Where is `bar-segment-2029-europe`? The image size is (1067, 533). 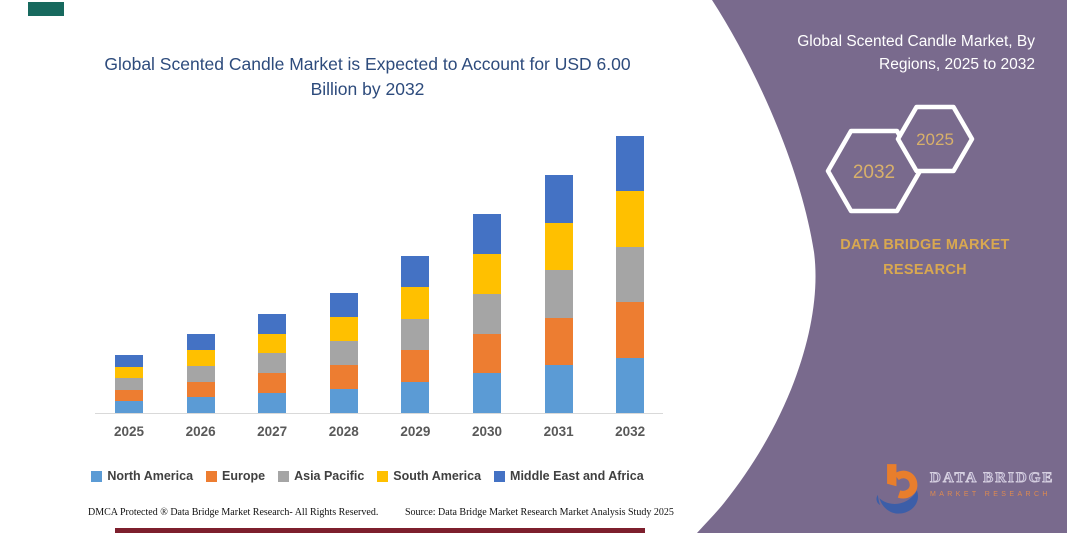 bar-segment-2029-europe is located at coordinates (415, 366).